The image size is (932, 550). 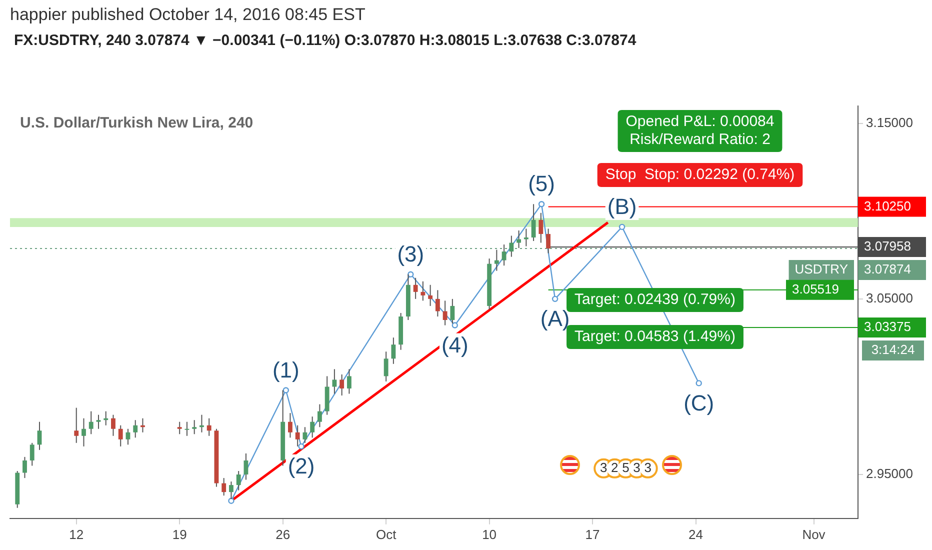 What do you see at coordinates (887, 269) in the screenshot?
I see `ref-line-label: 3.07874` at bounding box center [887, 269].